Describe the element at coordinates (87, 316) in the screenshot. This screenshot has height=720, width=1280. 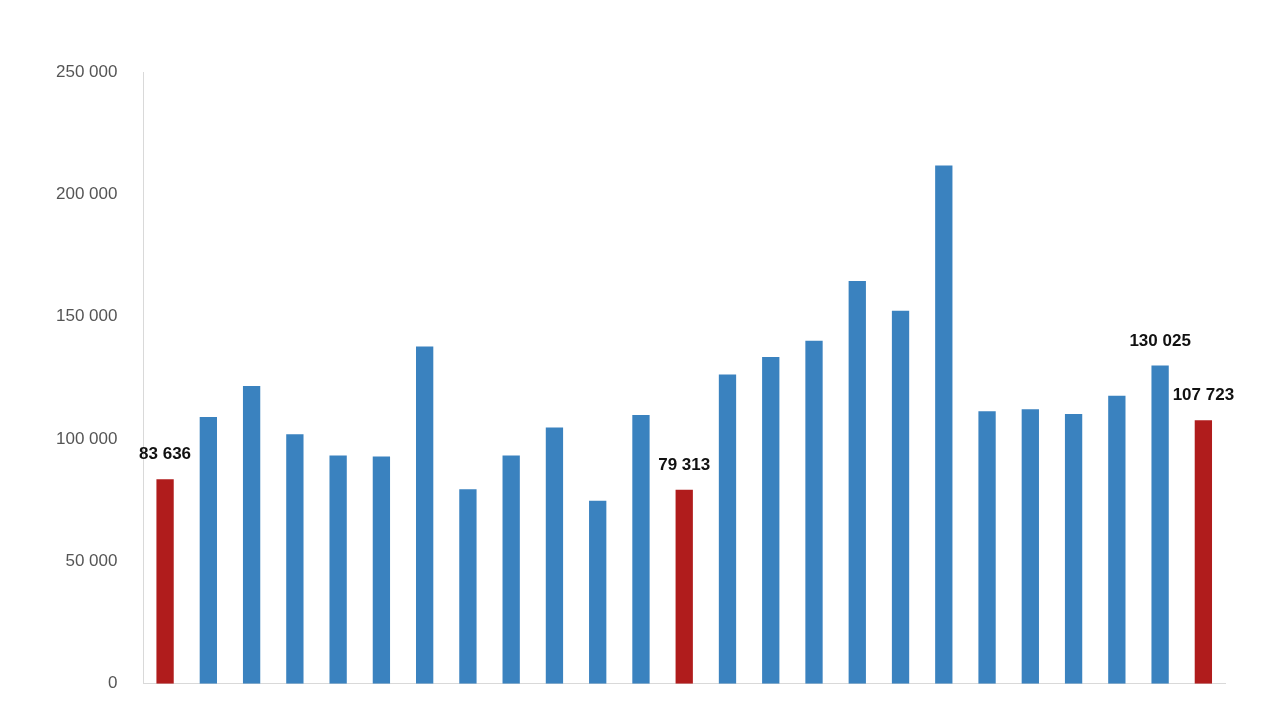
I see `y-tick-label: 150 000` at that location.